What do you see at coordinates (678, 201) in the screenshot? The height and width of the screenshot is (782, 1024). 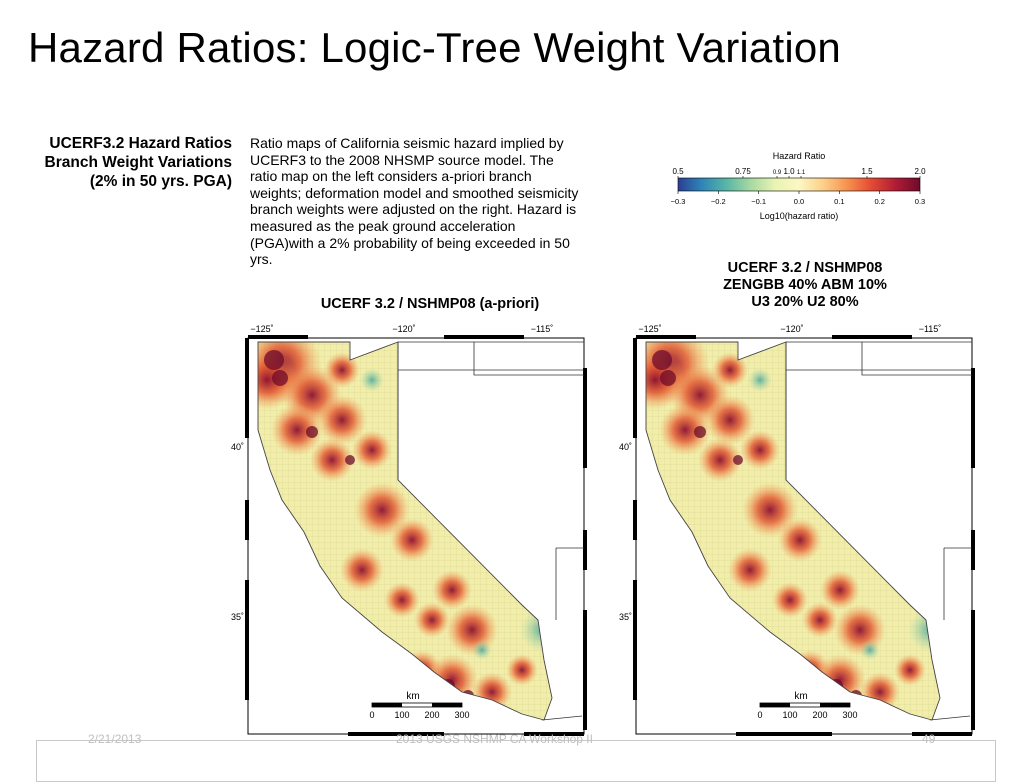 I see `colorbar-bottom-tick: −0.3` at bounding box center [678, 201].